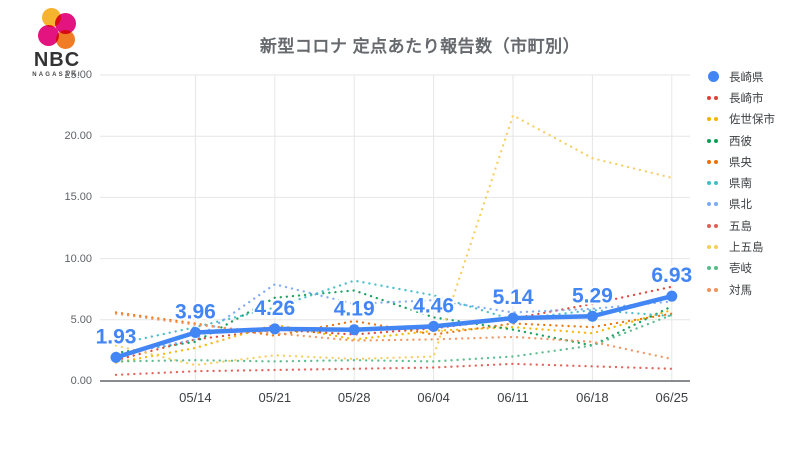  What do you see at coordinates (57, 75) in the screenshot?
I see `brand-subtitle: NAGASAKI` at bounding box center [57, 75].